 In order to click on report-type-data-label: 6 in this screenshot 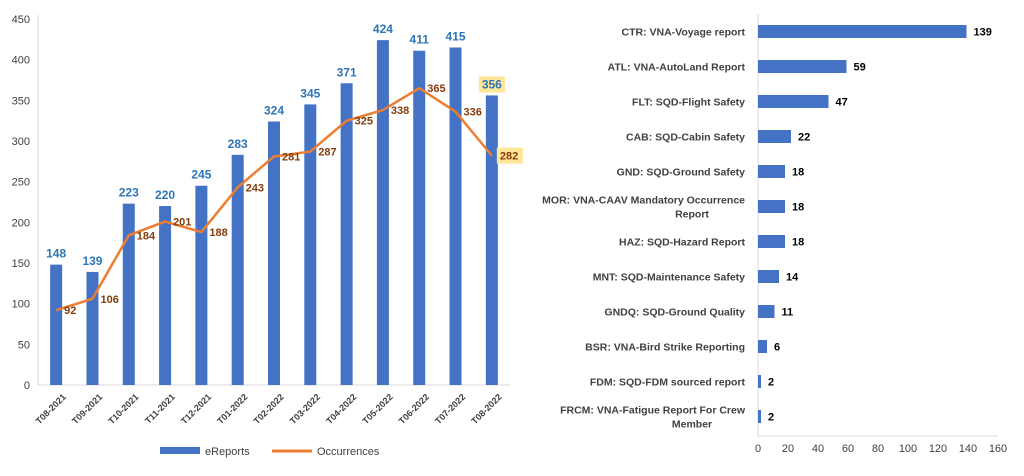, I will do `click(777, 348)`.